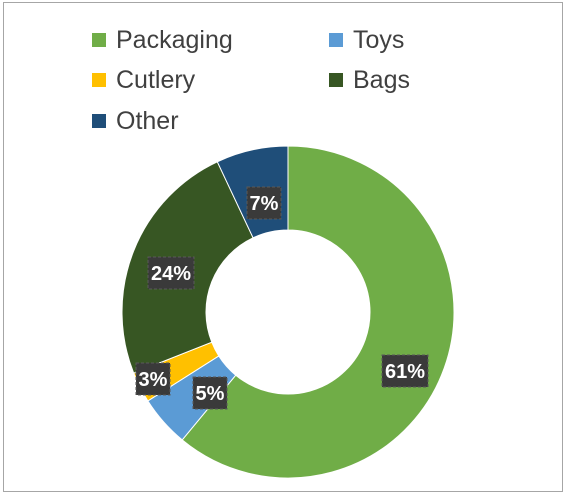  What do you see at coordinates (156, 80) in the screenshot?
I see `legend-label: Cutlery` at bounding box center [156, 80].